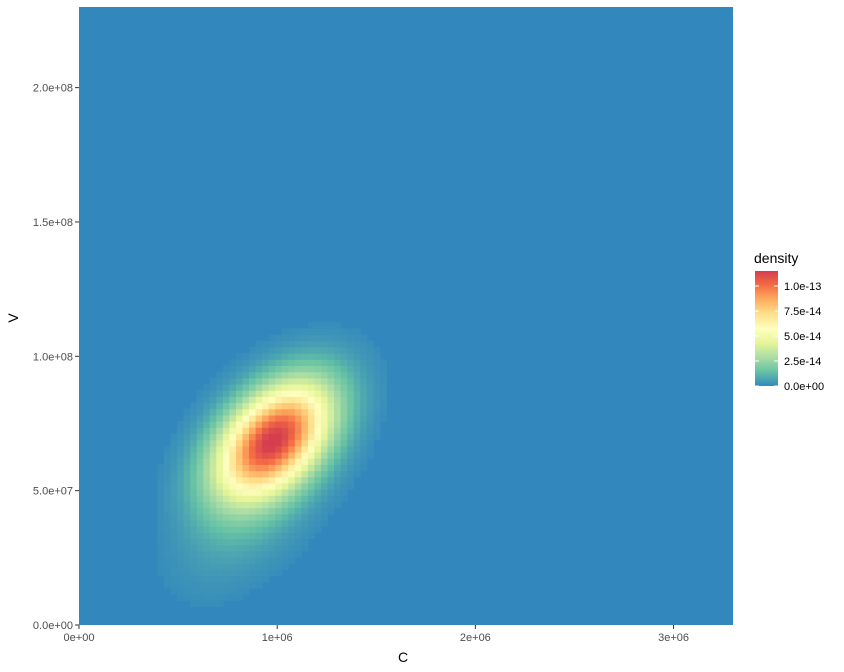 The width and height of the screenshot is (844, 672). Describe the element at coordinates (802, 337) in the screenshot. I see `legend-break-label: 5.0e-14` at that location.